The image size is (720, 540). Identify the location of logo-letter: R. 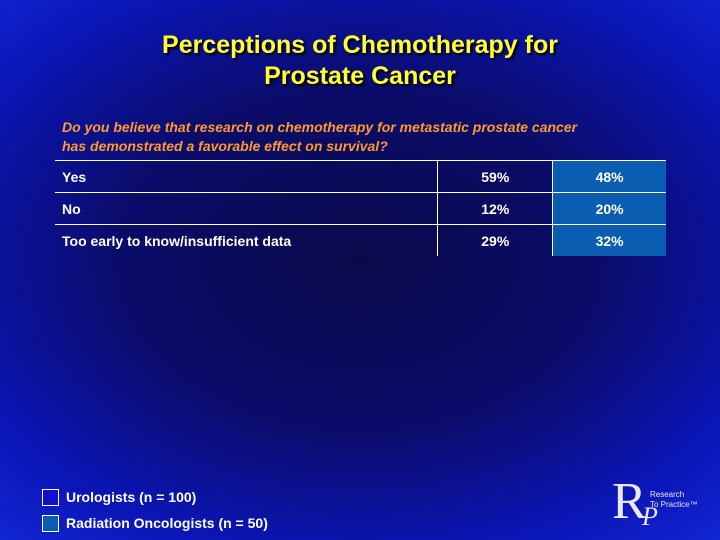
(629, 501).